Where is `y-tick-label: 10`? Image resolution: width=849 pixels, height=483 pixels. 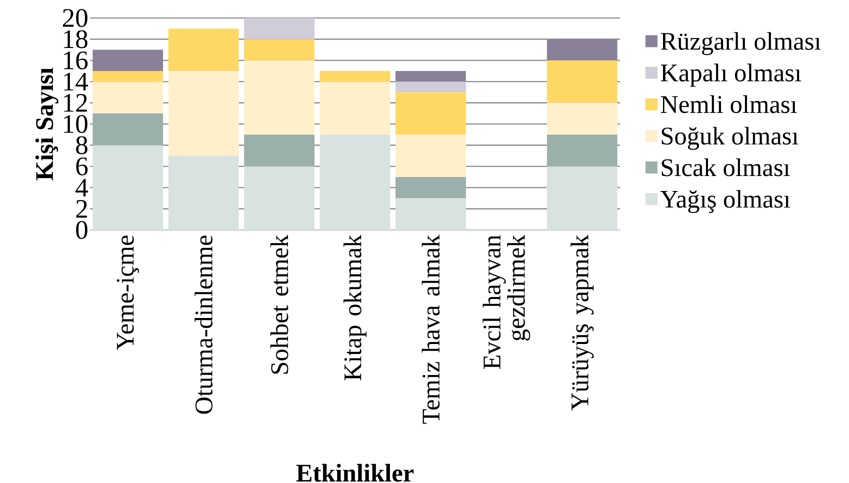 y-tick-label: 10 is located at coordinates (76, 124).